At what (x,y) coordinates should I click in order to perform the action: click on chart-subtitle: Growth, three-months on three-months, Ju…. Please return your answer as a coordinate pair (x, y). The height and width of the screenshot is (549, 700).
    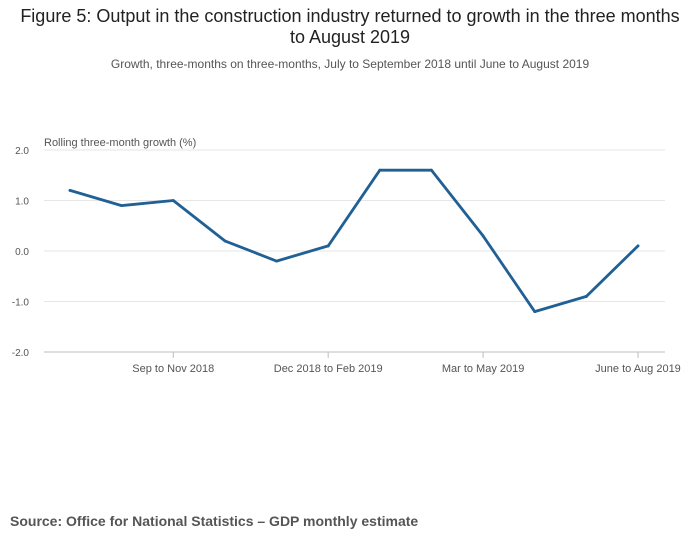
    Looking at the image, I should click on (350, 64).